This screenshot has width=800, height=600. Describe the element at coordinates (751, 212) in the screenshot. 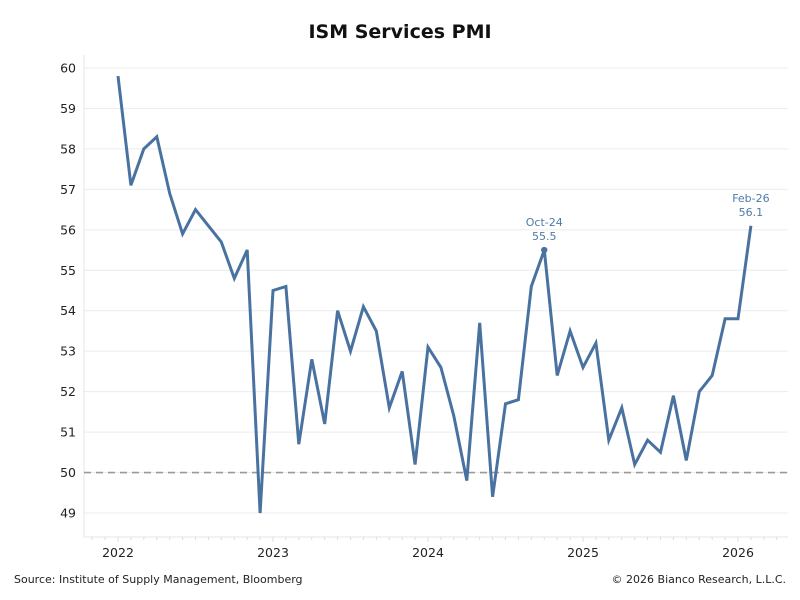

I see `annotation-value-label: 56.1` at that location.